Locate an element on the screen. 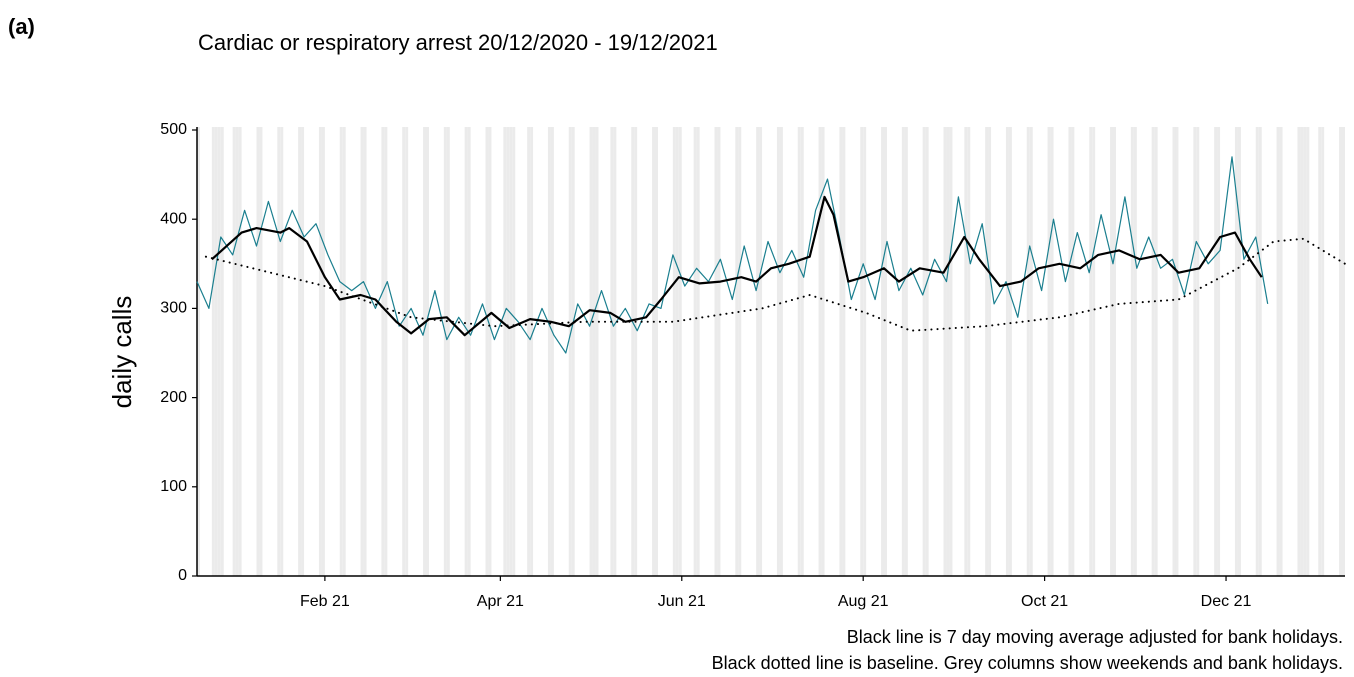 This screenshot has width=1354, height=677. y-tick-label: 100 is located at coordinates (173, 486).